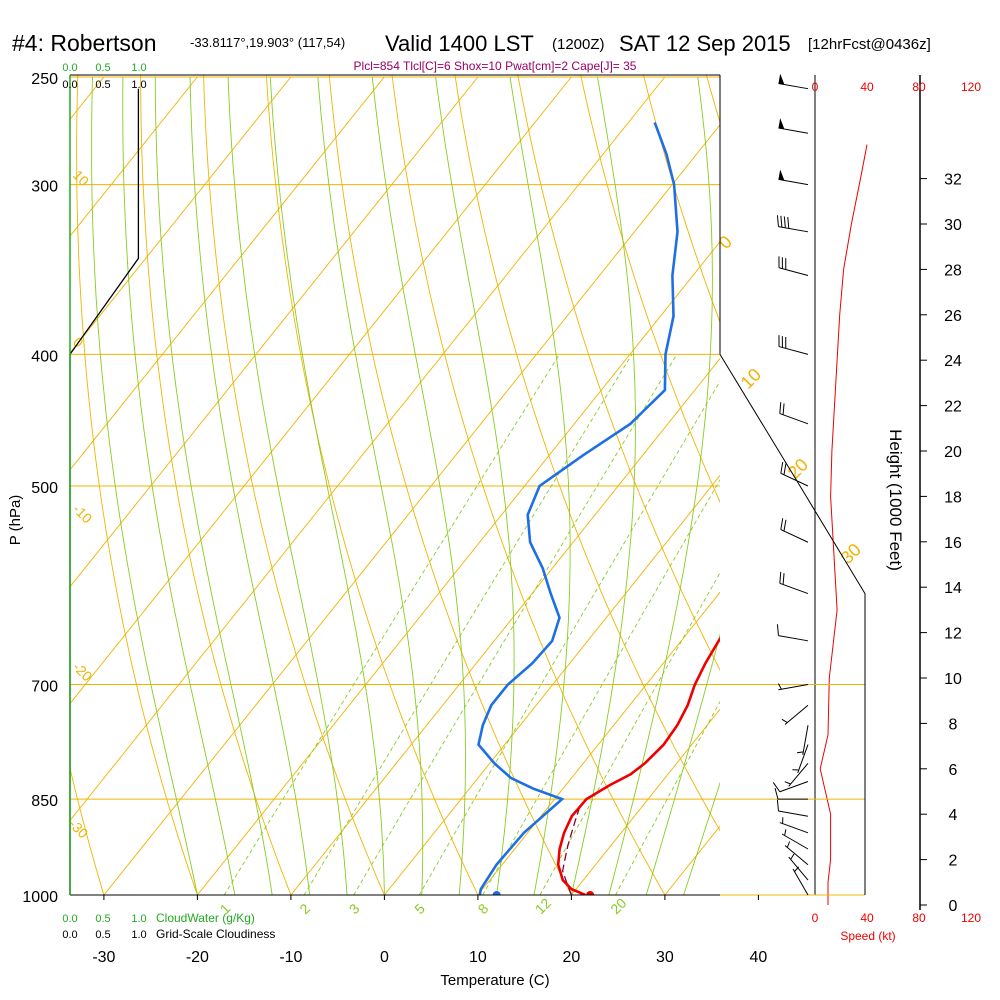  What do you see at coordinates (953, 452) in the screenshot?
I see `height-tick-label: 20` at bounding box center [953, 452].